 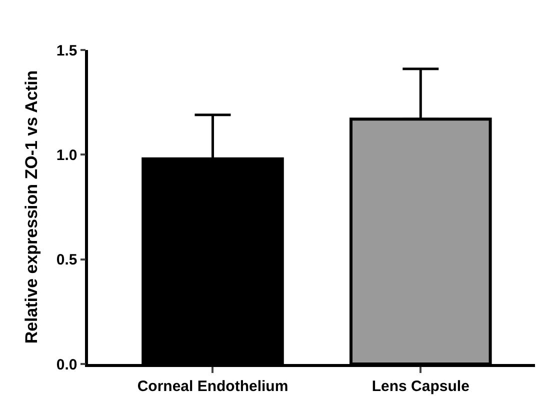 What do you see at coordinates (212, 386) in the screenshot?
I see `x-tick-label: Corneal Endothelium` at bounding box center [212, 386].